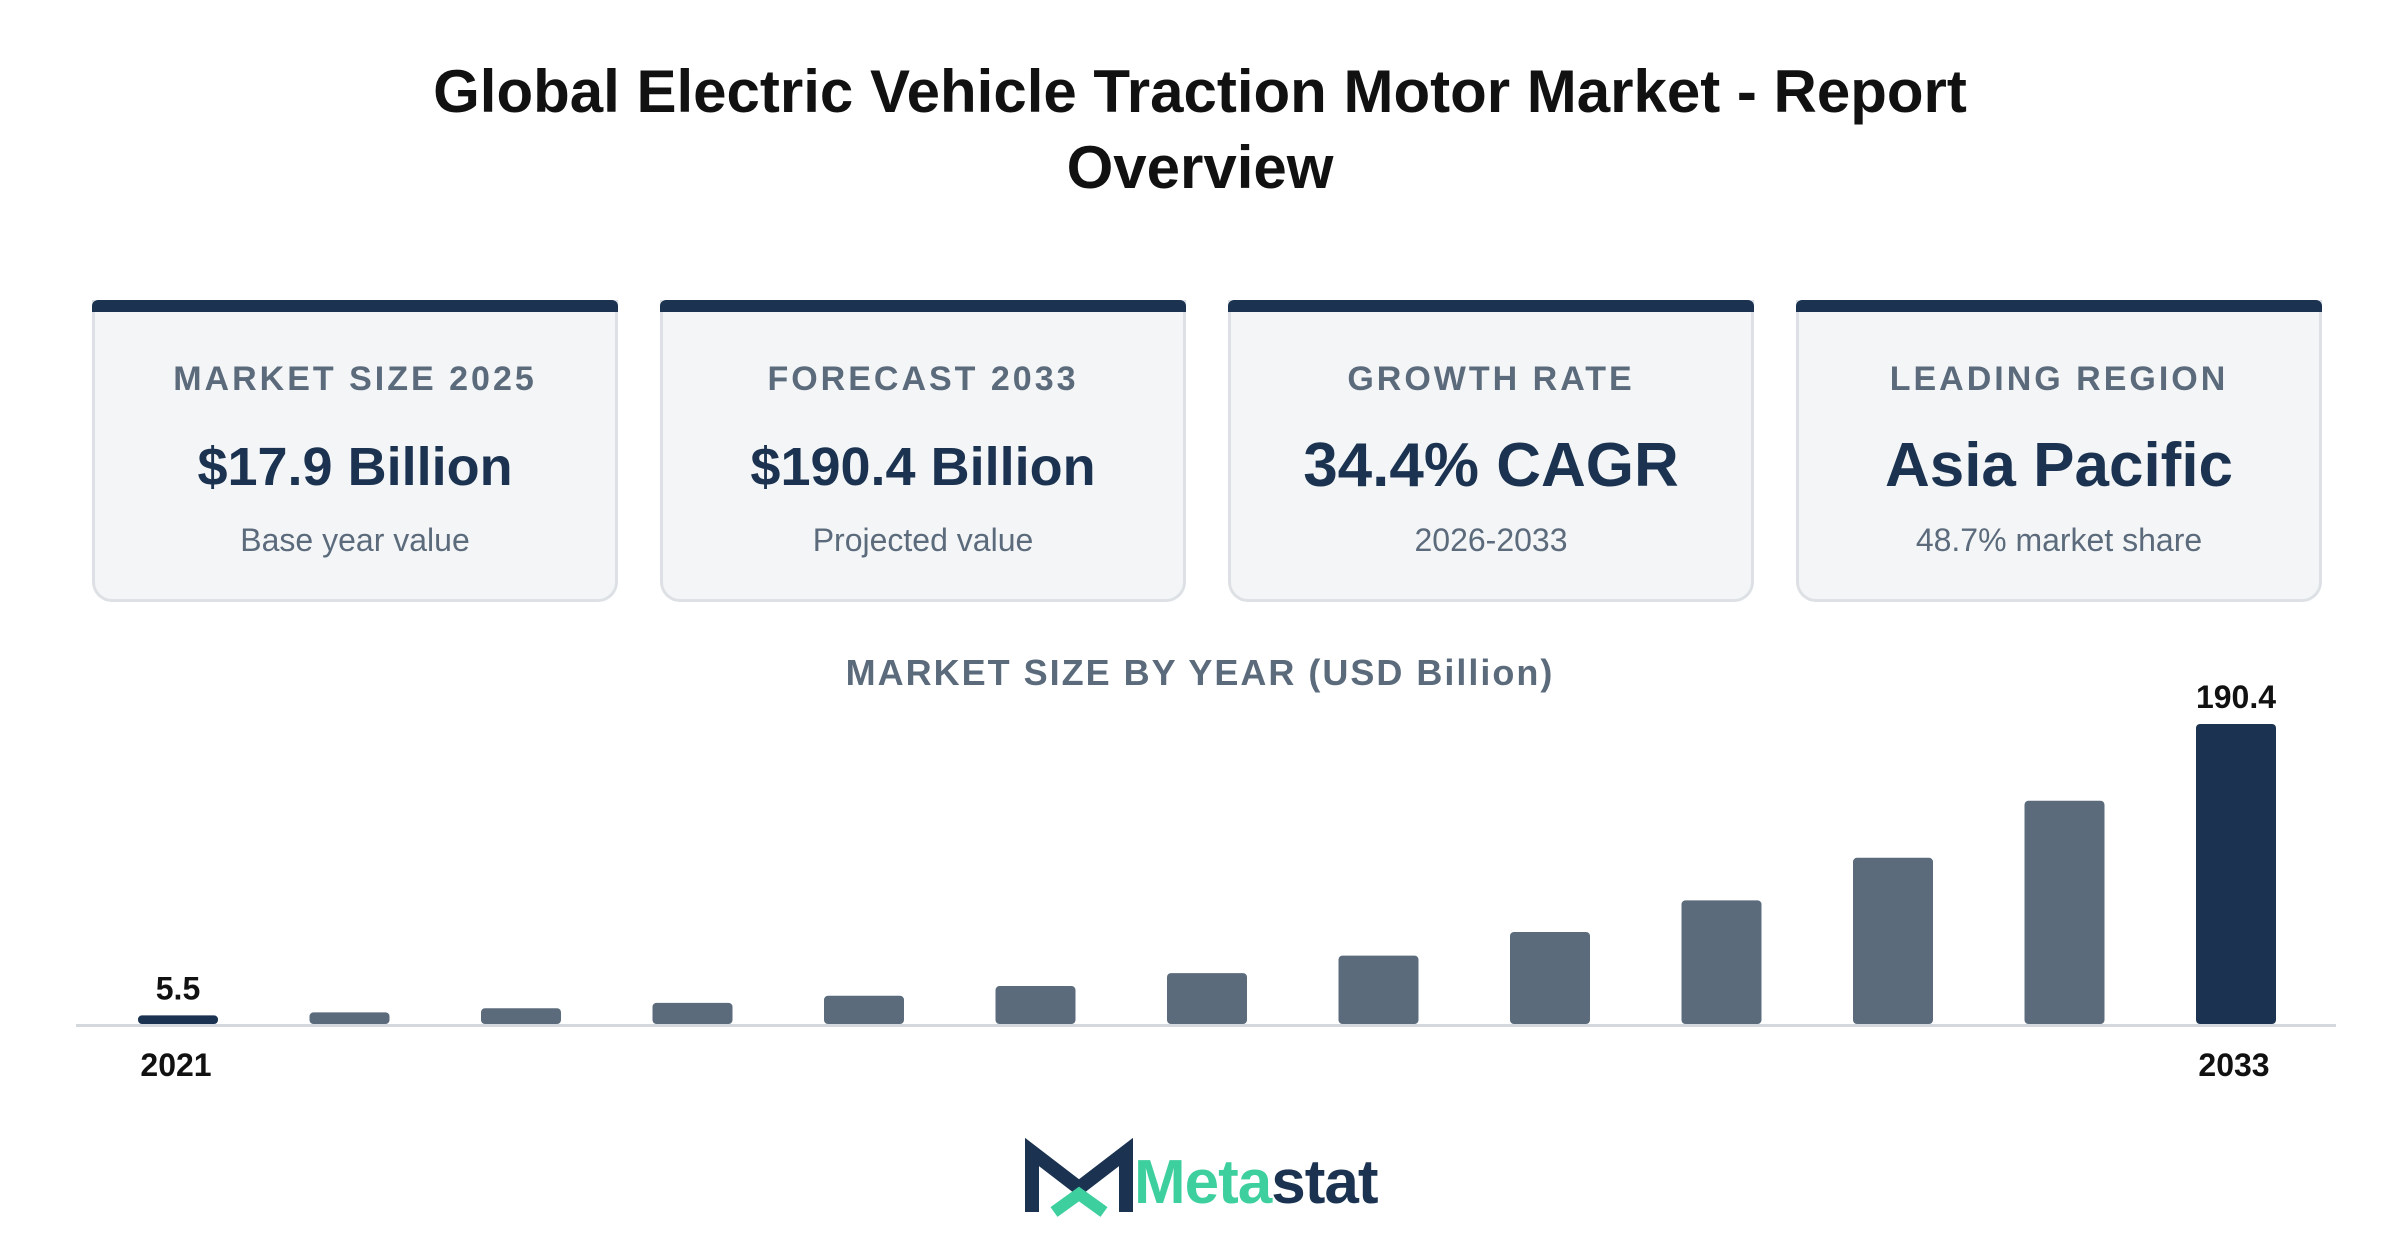 This screenshot has width=2400, height=1260. Describe the element at coordinates (1491, 379) in the screenshot. I see `card-label: GROWTH RATE` at that location.